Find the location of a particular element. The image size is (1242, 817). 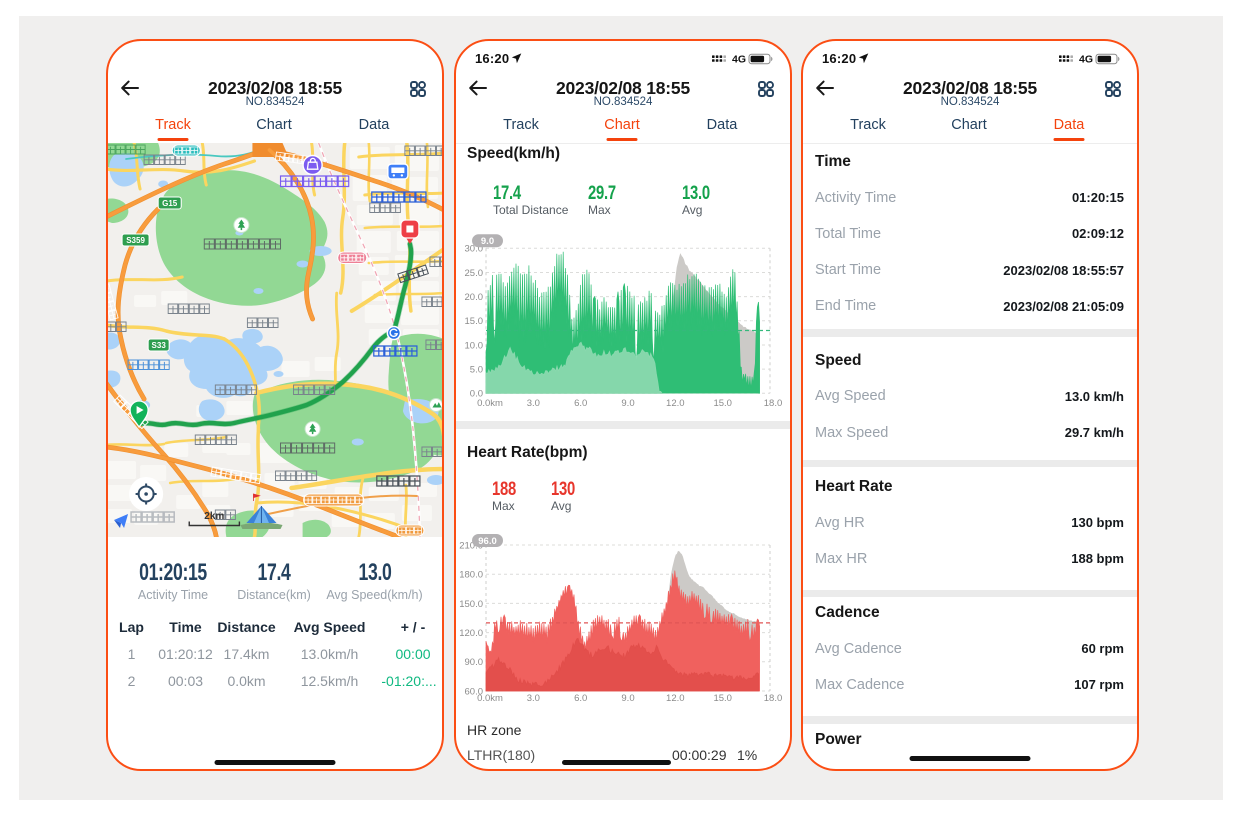

svg-text: S359 is located at coordinates (135, 240).